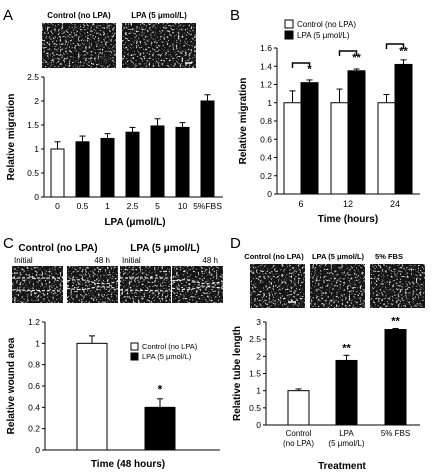 The width and height of the screenshot is (432, 476). What do you see at coordinates (266, 48) in the screenshot?
I see `panel-b-ytick-label: 1.6` at bounding box center [266, 48].